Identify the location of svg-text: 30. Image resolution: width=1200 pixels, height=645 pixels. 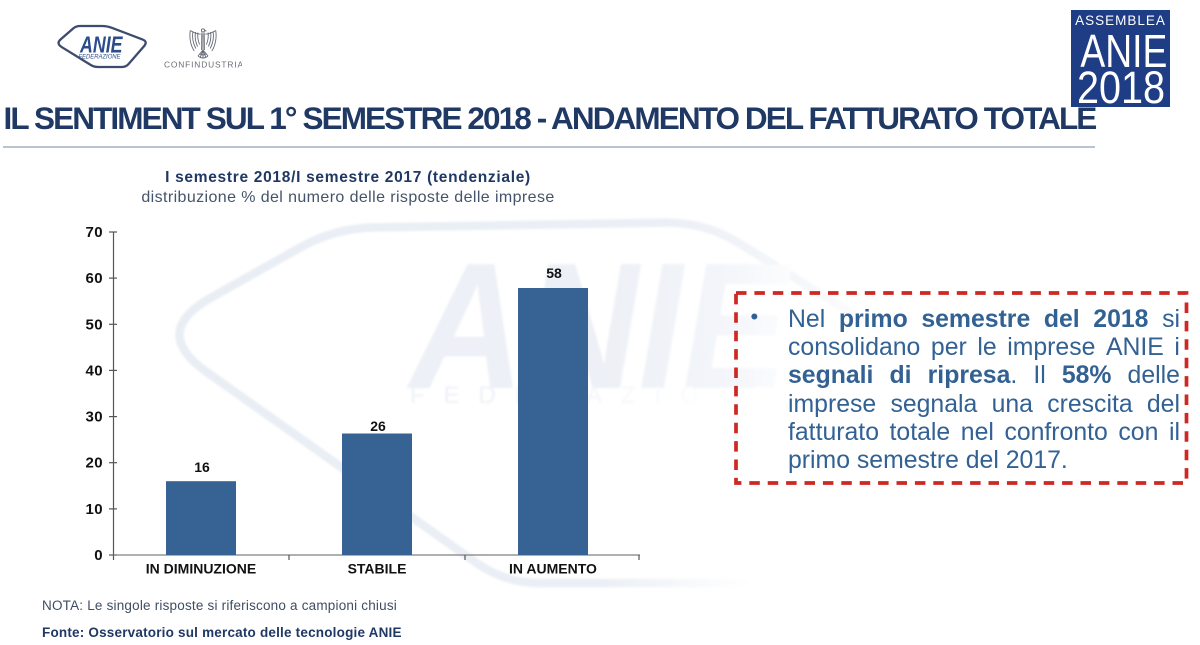
(95, 417).